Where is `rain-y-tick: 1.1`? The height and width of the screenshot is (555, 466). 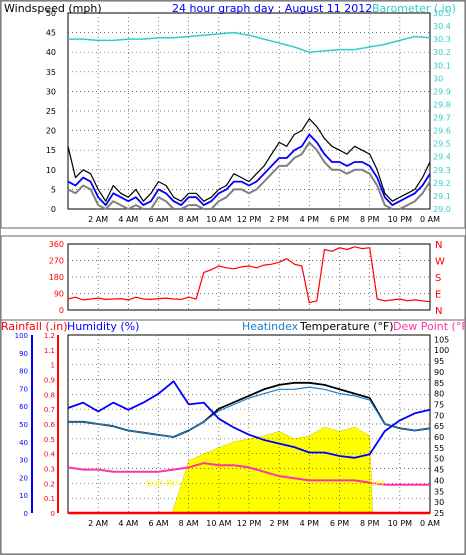
rain-y-tick: 1.1 is located at coordinates (49, 351).